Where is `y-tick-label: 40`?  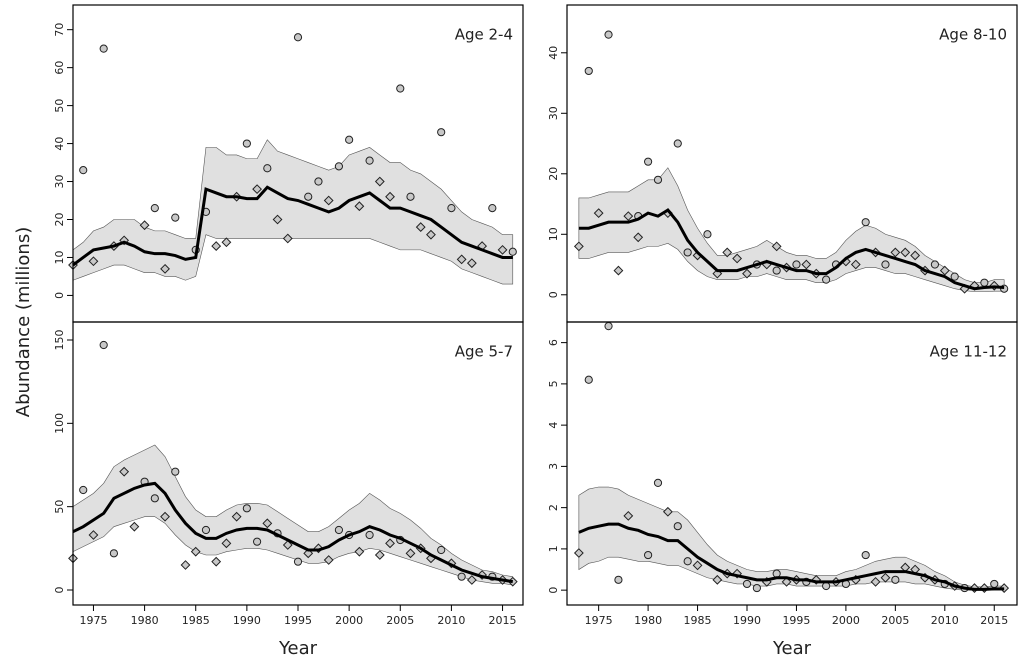 y-tick-label: 40 is located at coordinates (59, 144).